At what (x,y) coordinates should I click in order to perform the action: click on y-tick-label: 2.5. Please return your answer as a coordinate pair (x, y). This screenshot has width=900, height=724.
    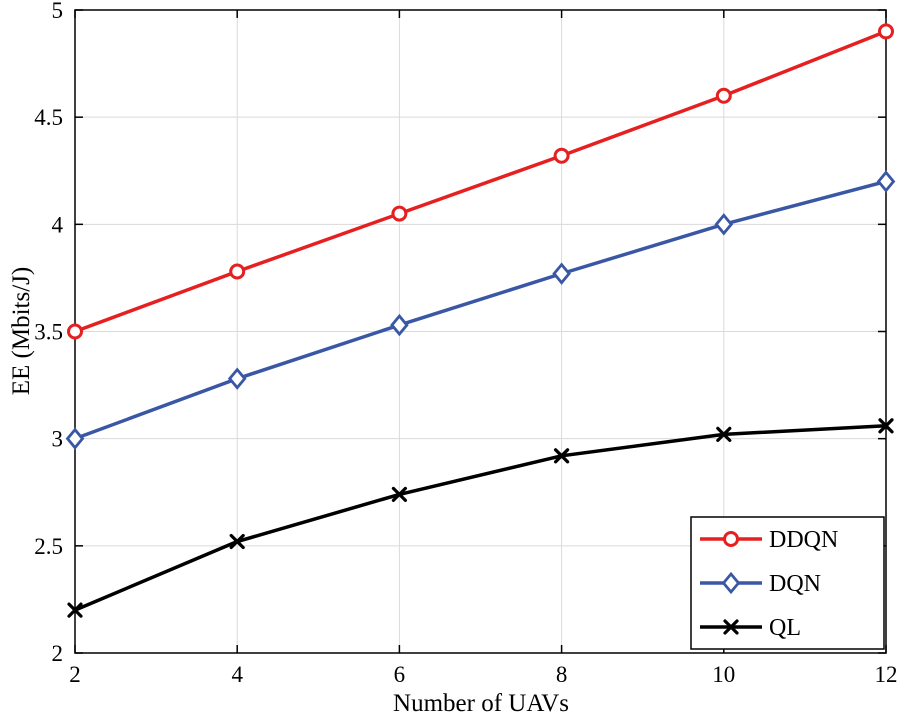
    Looking at the image, I should click on (48, 546).